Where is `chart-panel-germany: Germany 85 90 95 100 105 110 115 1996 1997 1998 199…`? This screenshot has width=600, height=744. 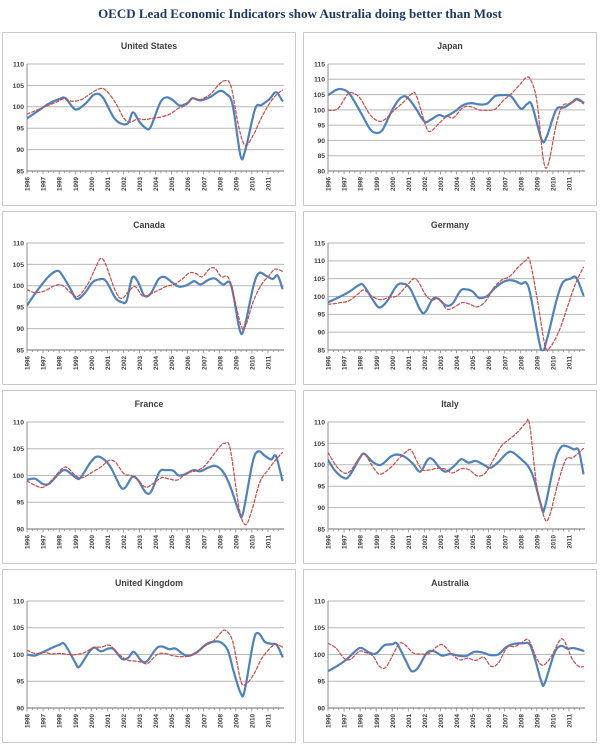
chart-panel-germany: Germany 85 90 95 100 105 110 115 1996 1997 1998 199… is located at coordinates (450, 298).